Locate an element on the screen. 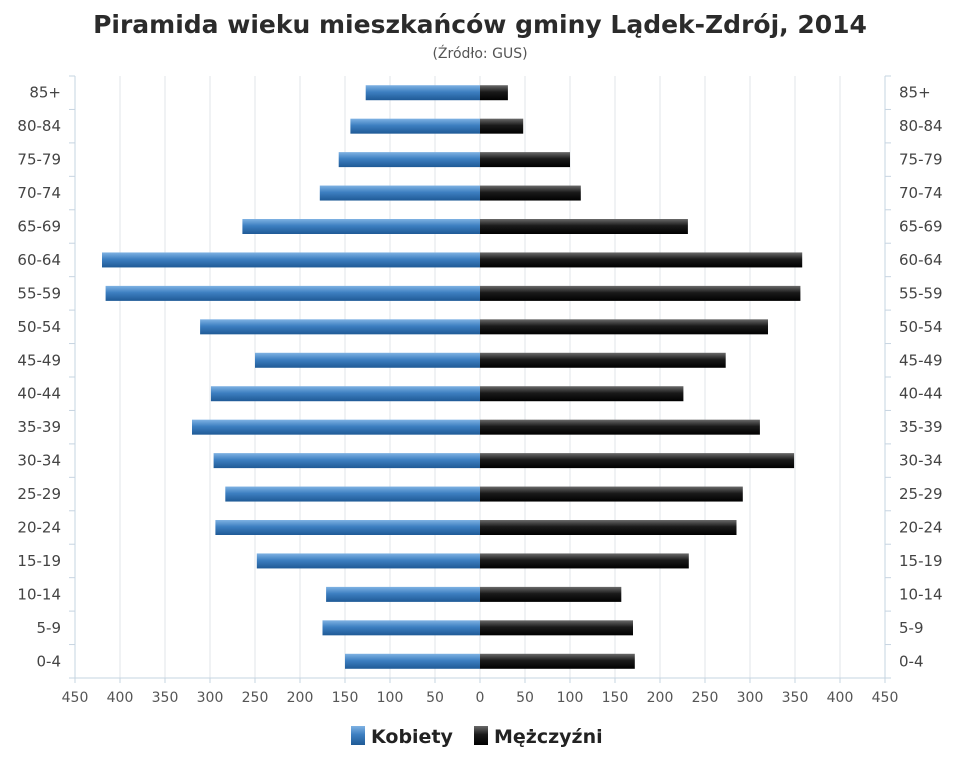 This screenshot has width=960, height=768. legend-swatch-mezczyzni is located at coordinates (481, 735).